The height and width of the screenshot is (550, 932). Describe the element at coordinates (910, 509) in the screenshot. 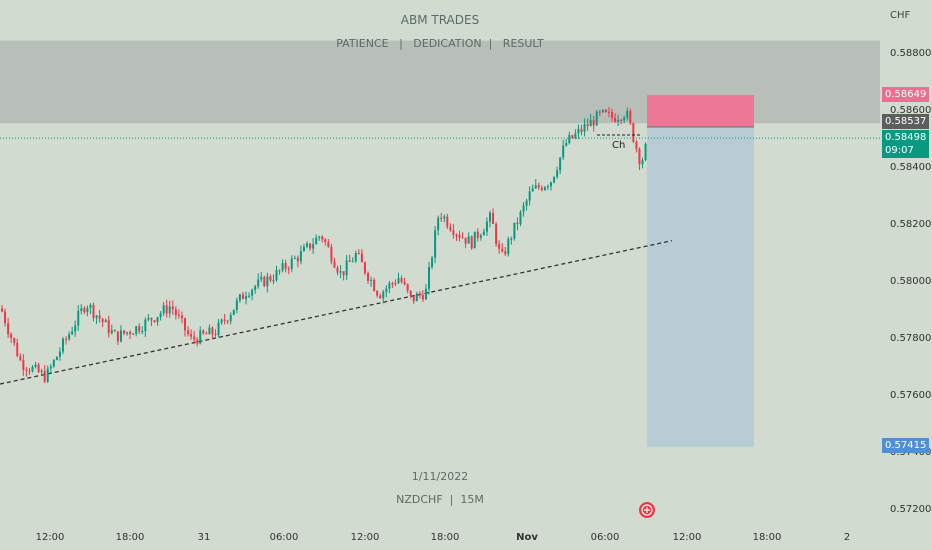

I see `y-tick-label: 0.57200` at that location.